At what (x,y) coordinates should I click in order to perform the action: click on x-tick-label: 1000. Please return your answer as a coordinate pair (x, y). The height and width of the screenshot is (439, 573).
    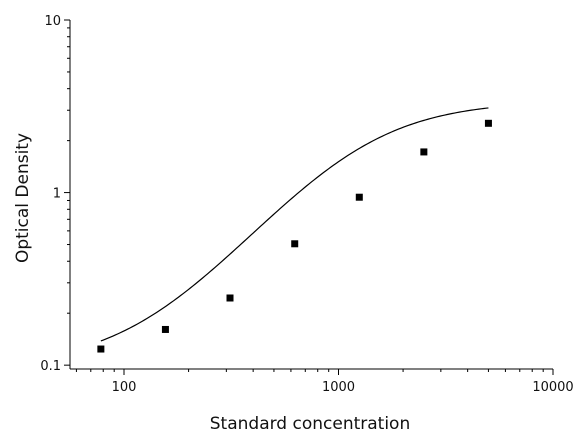
    Looking at the image, I should click on (338, 387).